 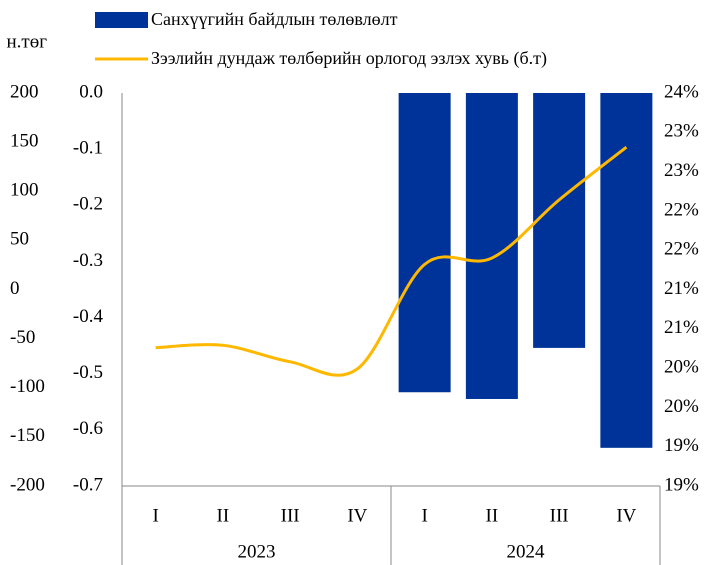 I want to click on y3-tick-label: -100, so click(x=27, y=386).